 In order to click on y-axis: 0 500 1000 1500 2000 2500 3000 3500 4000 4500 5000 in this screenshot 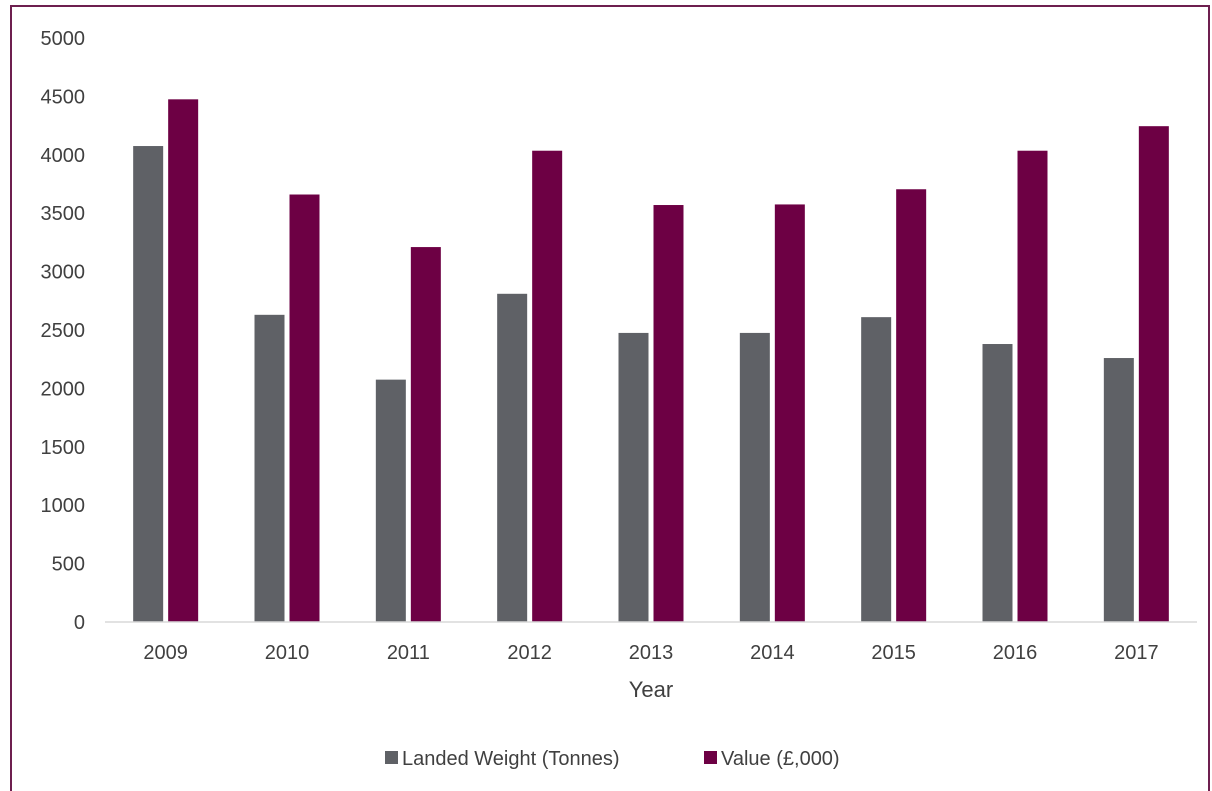, I will do `click(63, 331)`.